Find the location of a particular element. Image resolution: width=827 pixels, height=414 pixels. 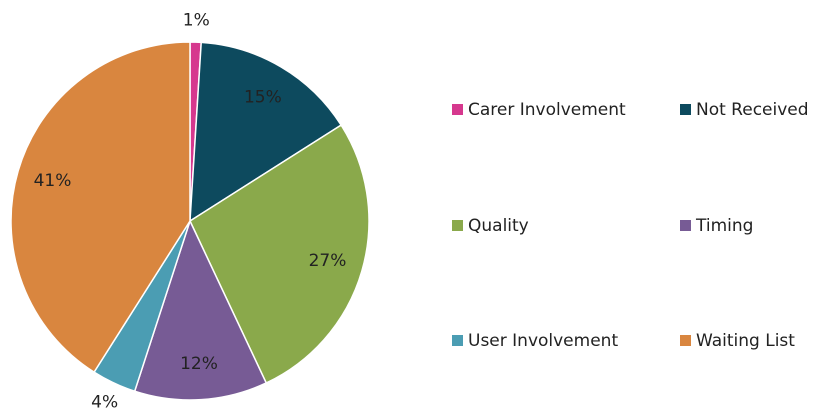

legend-label: Quality is located at coordinates (498, 226).